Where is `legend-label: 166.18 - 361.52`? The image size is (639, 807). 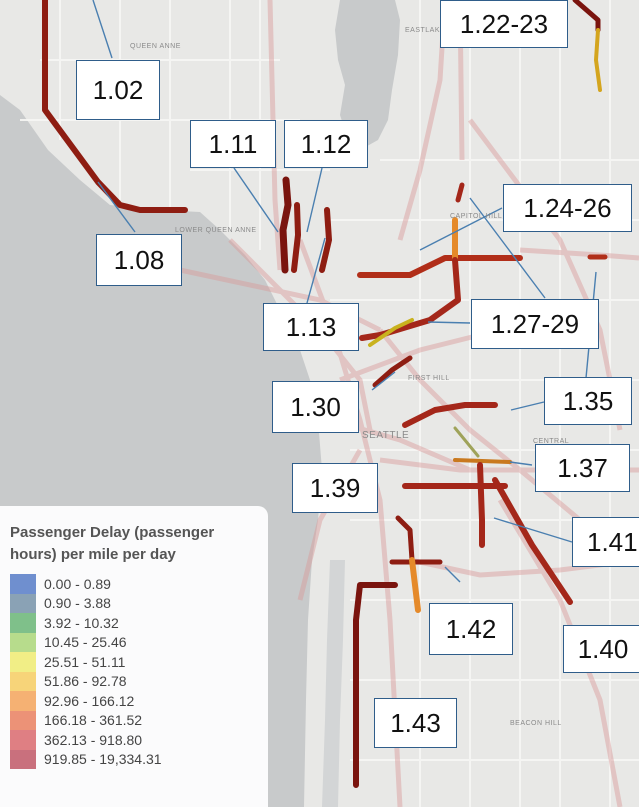 legend-label: 166.18 - 361.52 is located at coordinates (93, 720).